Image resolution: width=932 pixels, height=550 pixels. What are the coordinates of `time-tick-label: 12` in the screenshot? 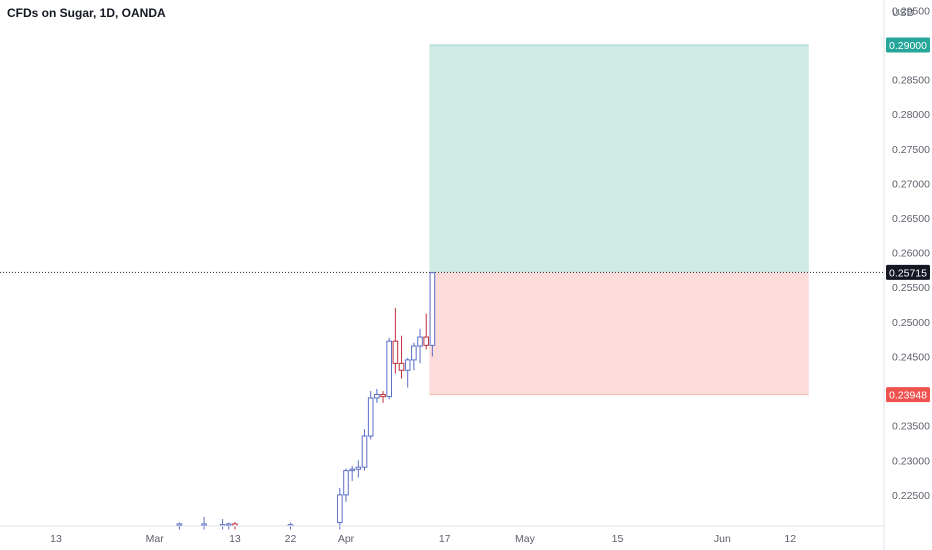 It's located at (790, 539).